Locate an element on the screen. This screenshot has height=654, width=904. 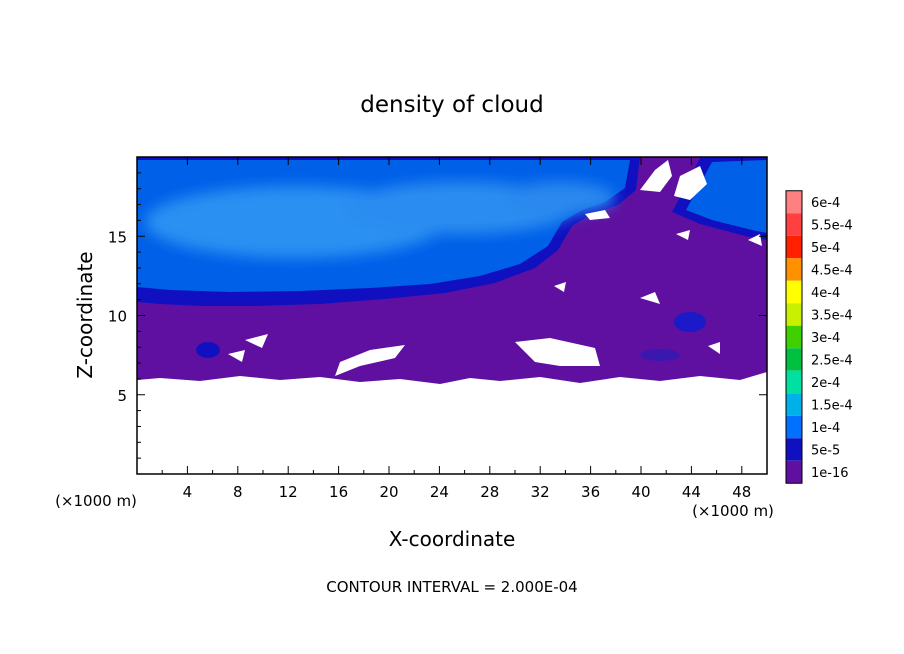
y-tick-label: 10 is located at coordinates (117, 317).